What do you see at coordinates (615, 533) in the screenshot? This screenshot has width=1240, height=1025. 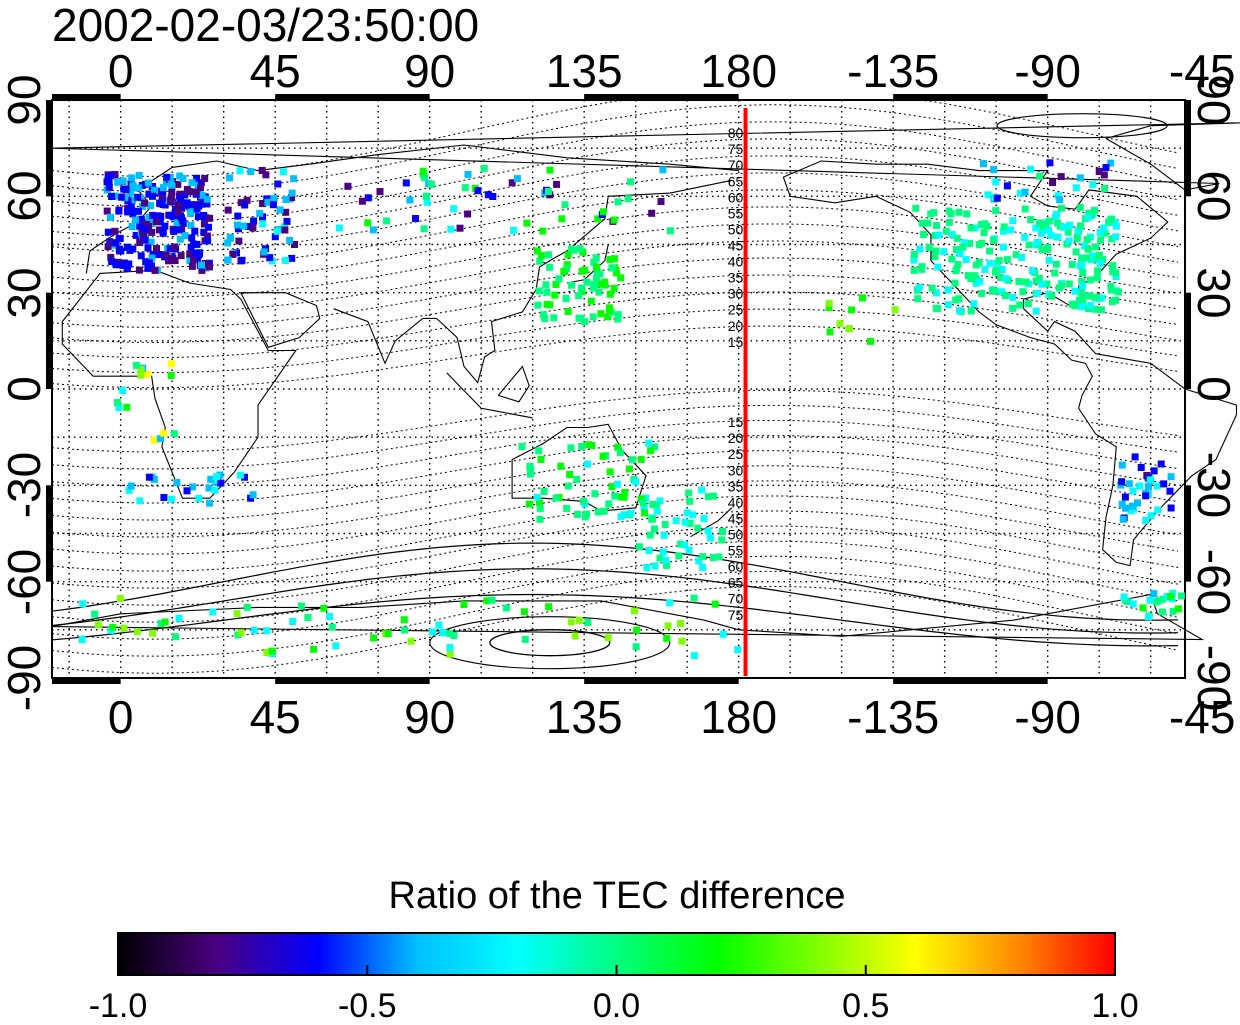 I see `geomagnetic-contour` at bounding box center [615, 533].